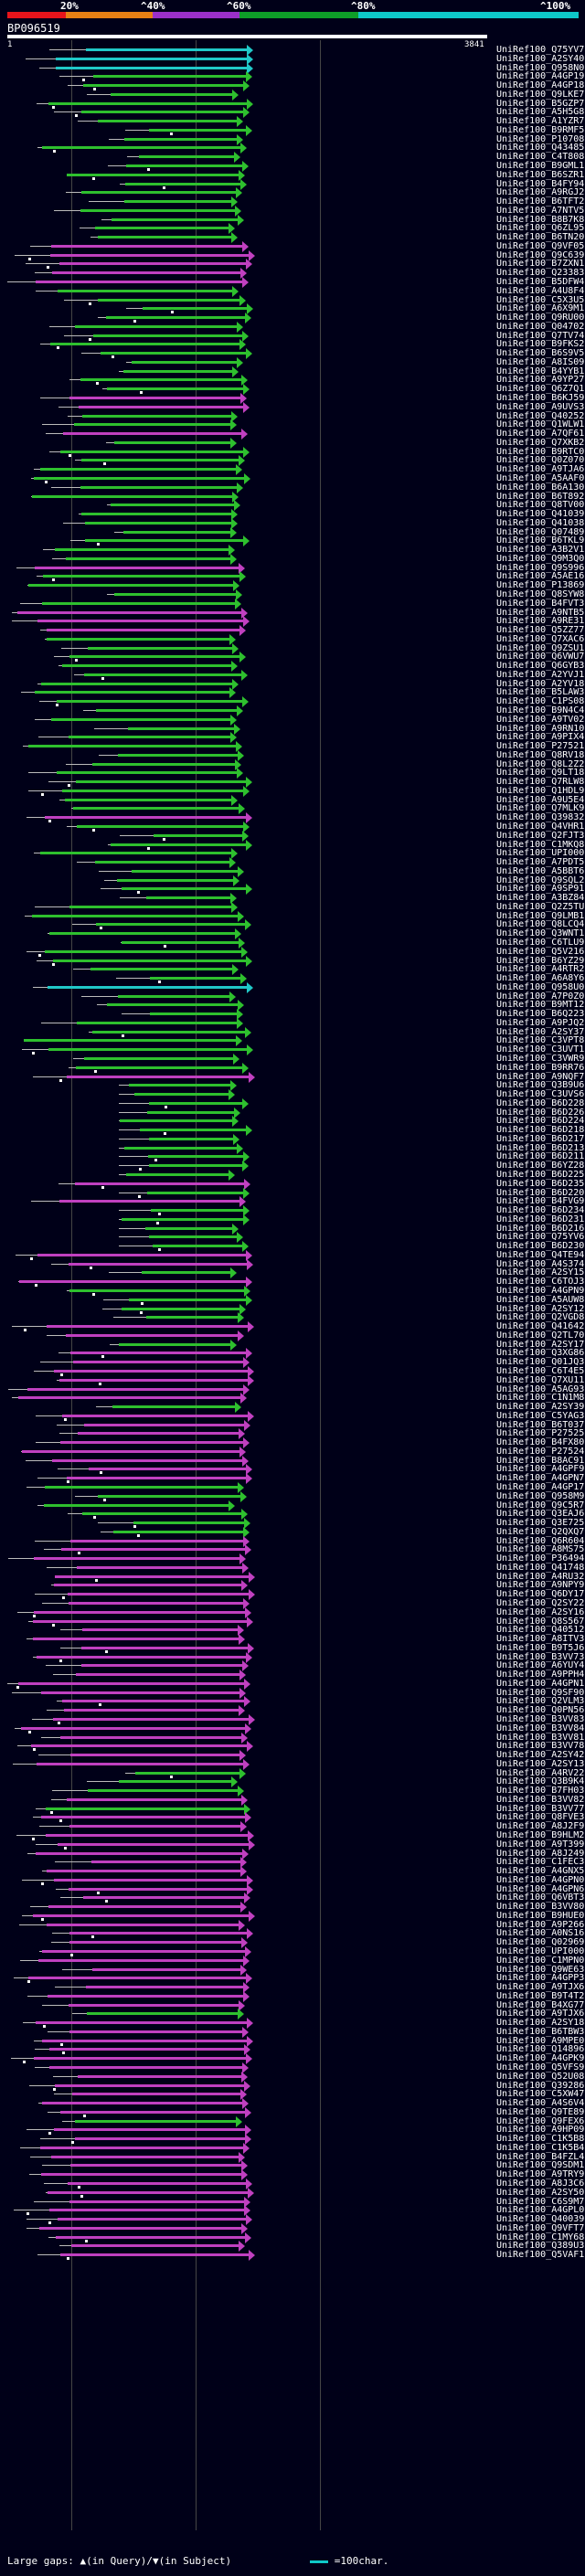 The width and height of the screenshot is (585, 2576). What do you see at coordinates (540, 1585) in the screenshot?
I see `hit-label: UniRef100_A9NPY9` at bounding box center [540, 1585].